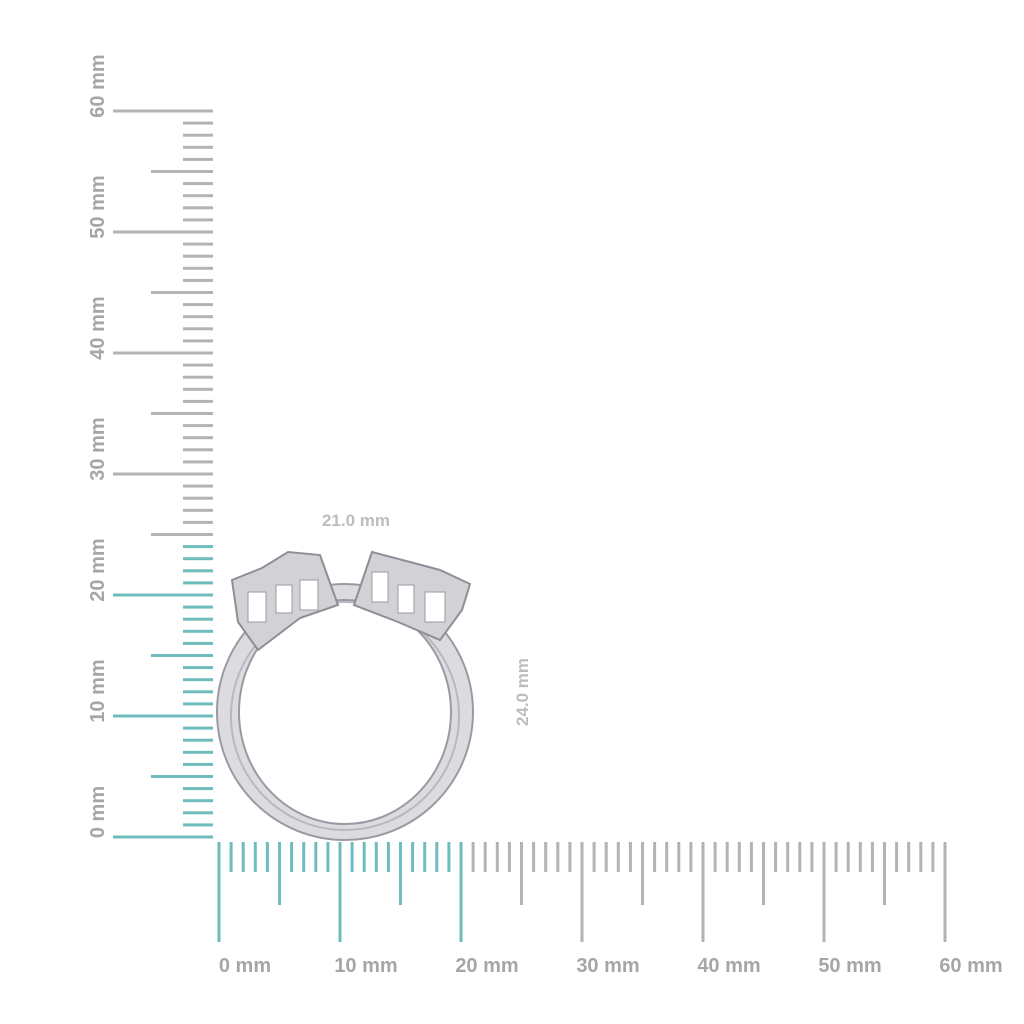  What do you see at coordinates (198, 184) in the screenshot?
I see `vertical-tick-54mm` at bounding box center [198, 184].